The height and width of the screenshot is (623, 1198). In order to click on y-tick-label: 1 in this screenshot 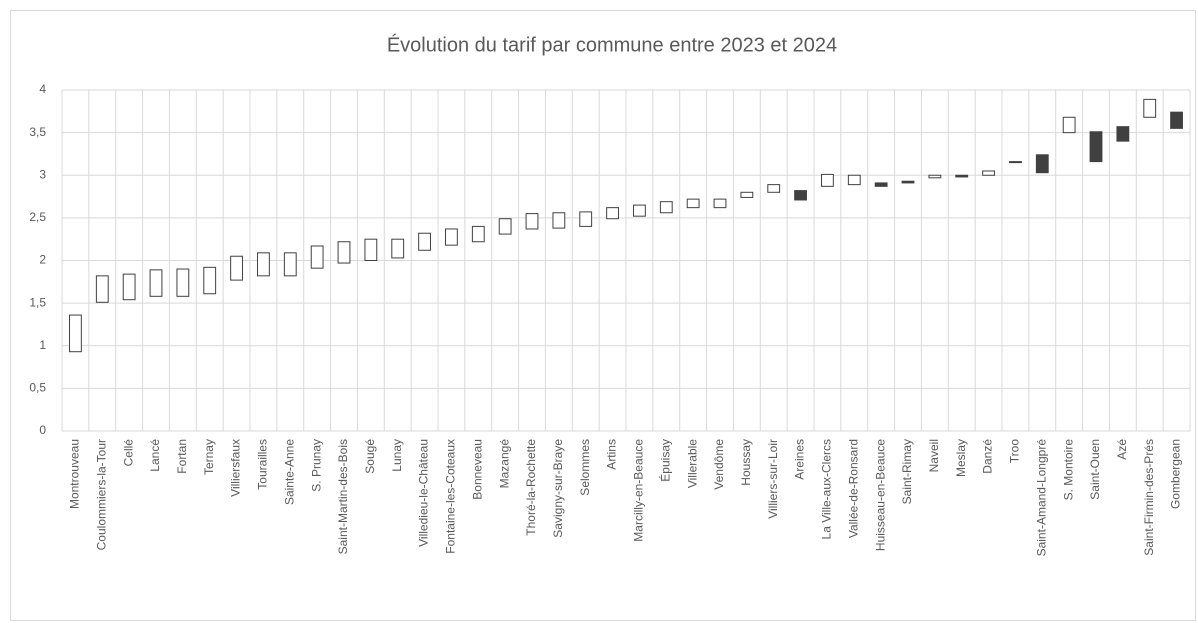, I will do `click(42, 345)`.